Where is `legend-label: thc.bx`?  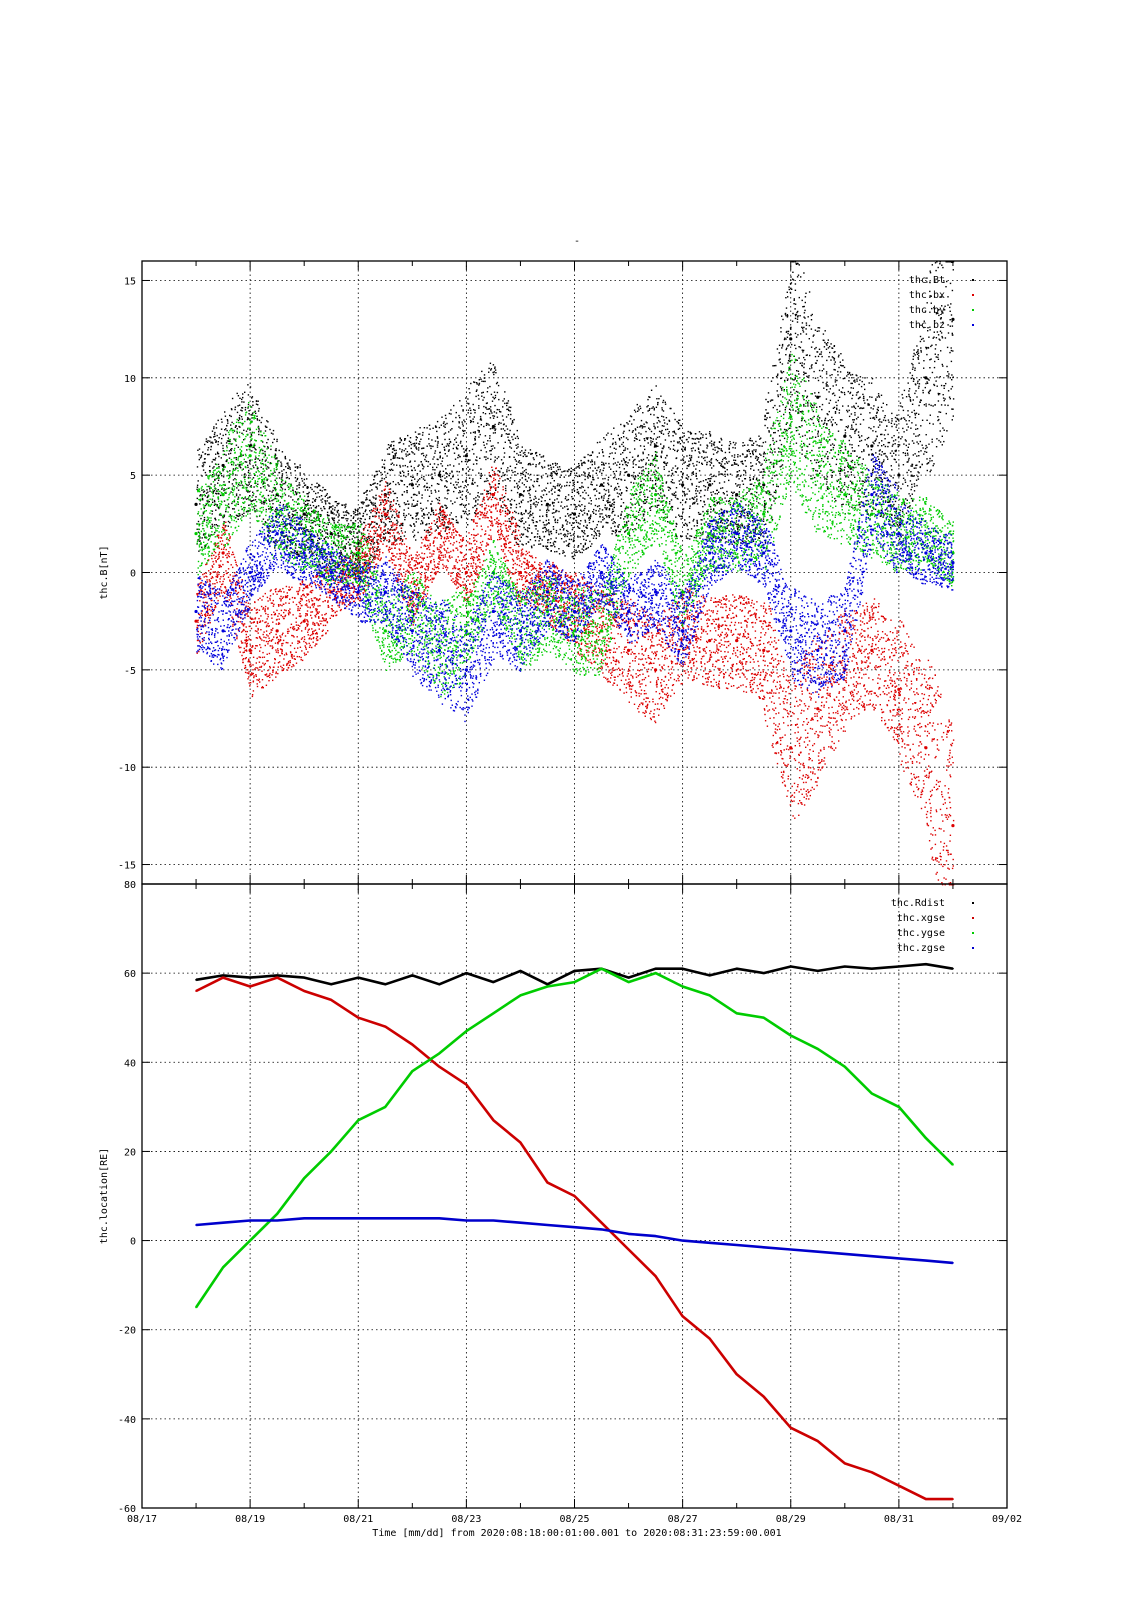
legend-label: thc.bx is located at coordinates (927, 295).